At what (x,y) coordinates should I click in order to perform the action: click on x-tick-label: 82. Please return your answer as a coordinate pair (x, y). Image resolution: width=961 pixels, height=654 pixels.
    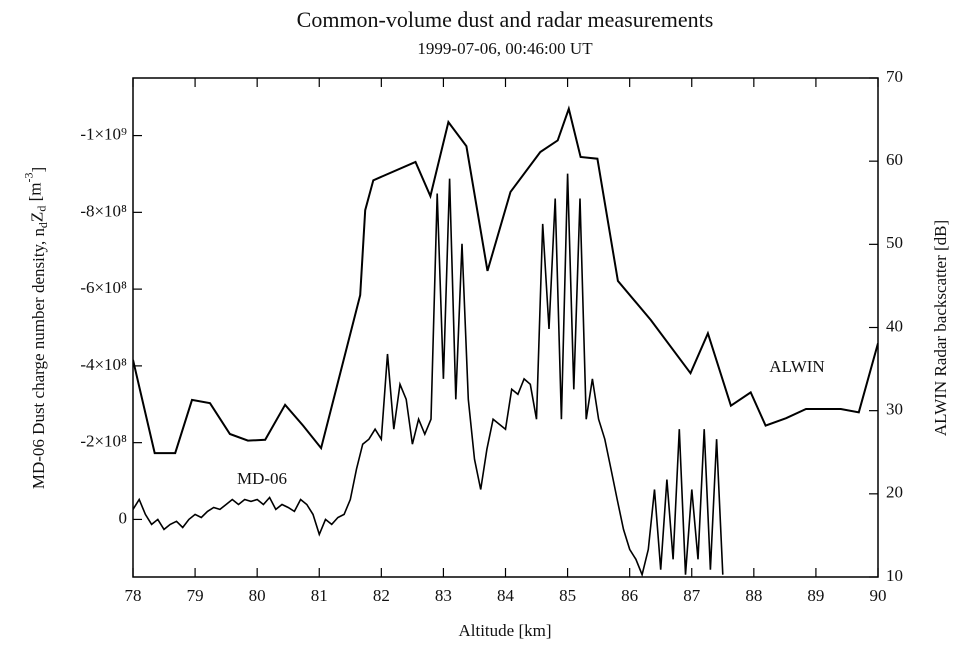
    Looking at the image, I should click on (381, 595).